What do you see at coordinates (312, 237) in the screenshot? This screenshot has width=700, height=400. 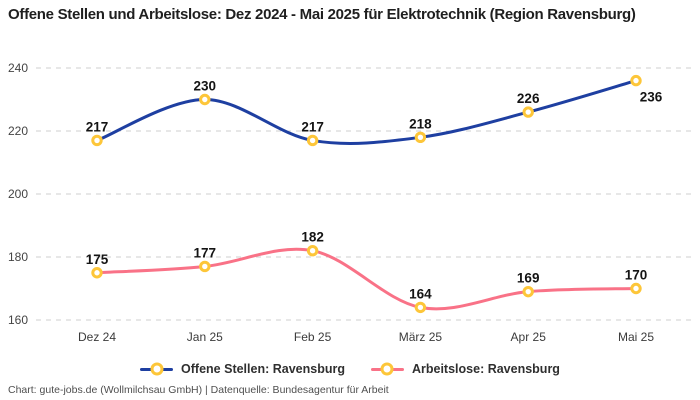 I see `data-point-label: 182` at bounding box center [312, 237].